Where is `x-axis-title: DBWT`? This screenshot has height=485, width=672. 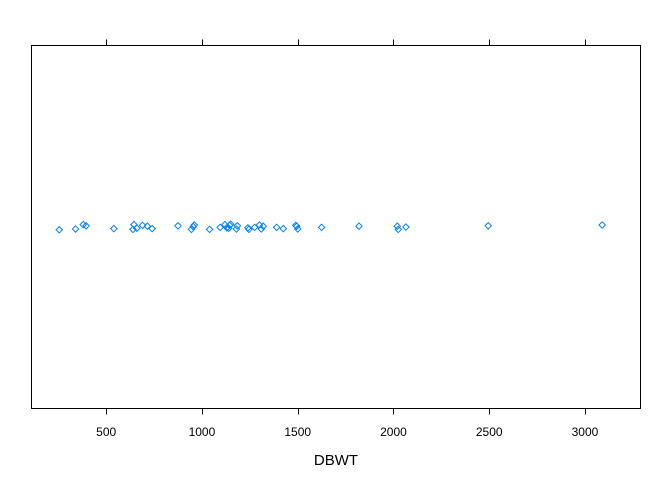 x-axis-title: DBWT is located at coordinates (336, 460).